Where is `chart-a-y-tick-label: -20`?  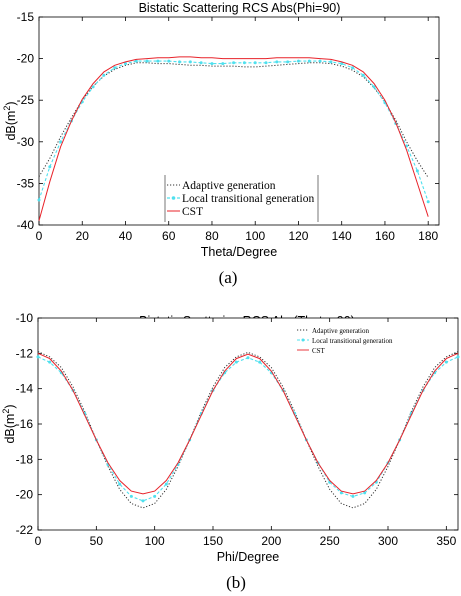 chart-a-y-tick-label: -20 is located at coordinates (26, 59).